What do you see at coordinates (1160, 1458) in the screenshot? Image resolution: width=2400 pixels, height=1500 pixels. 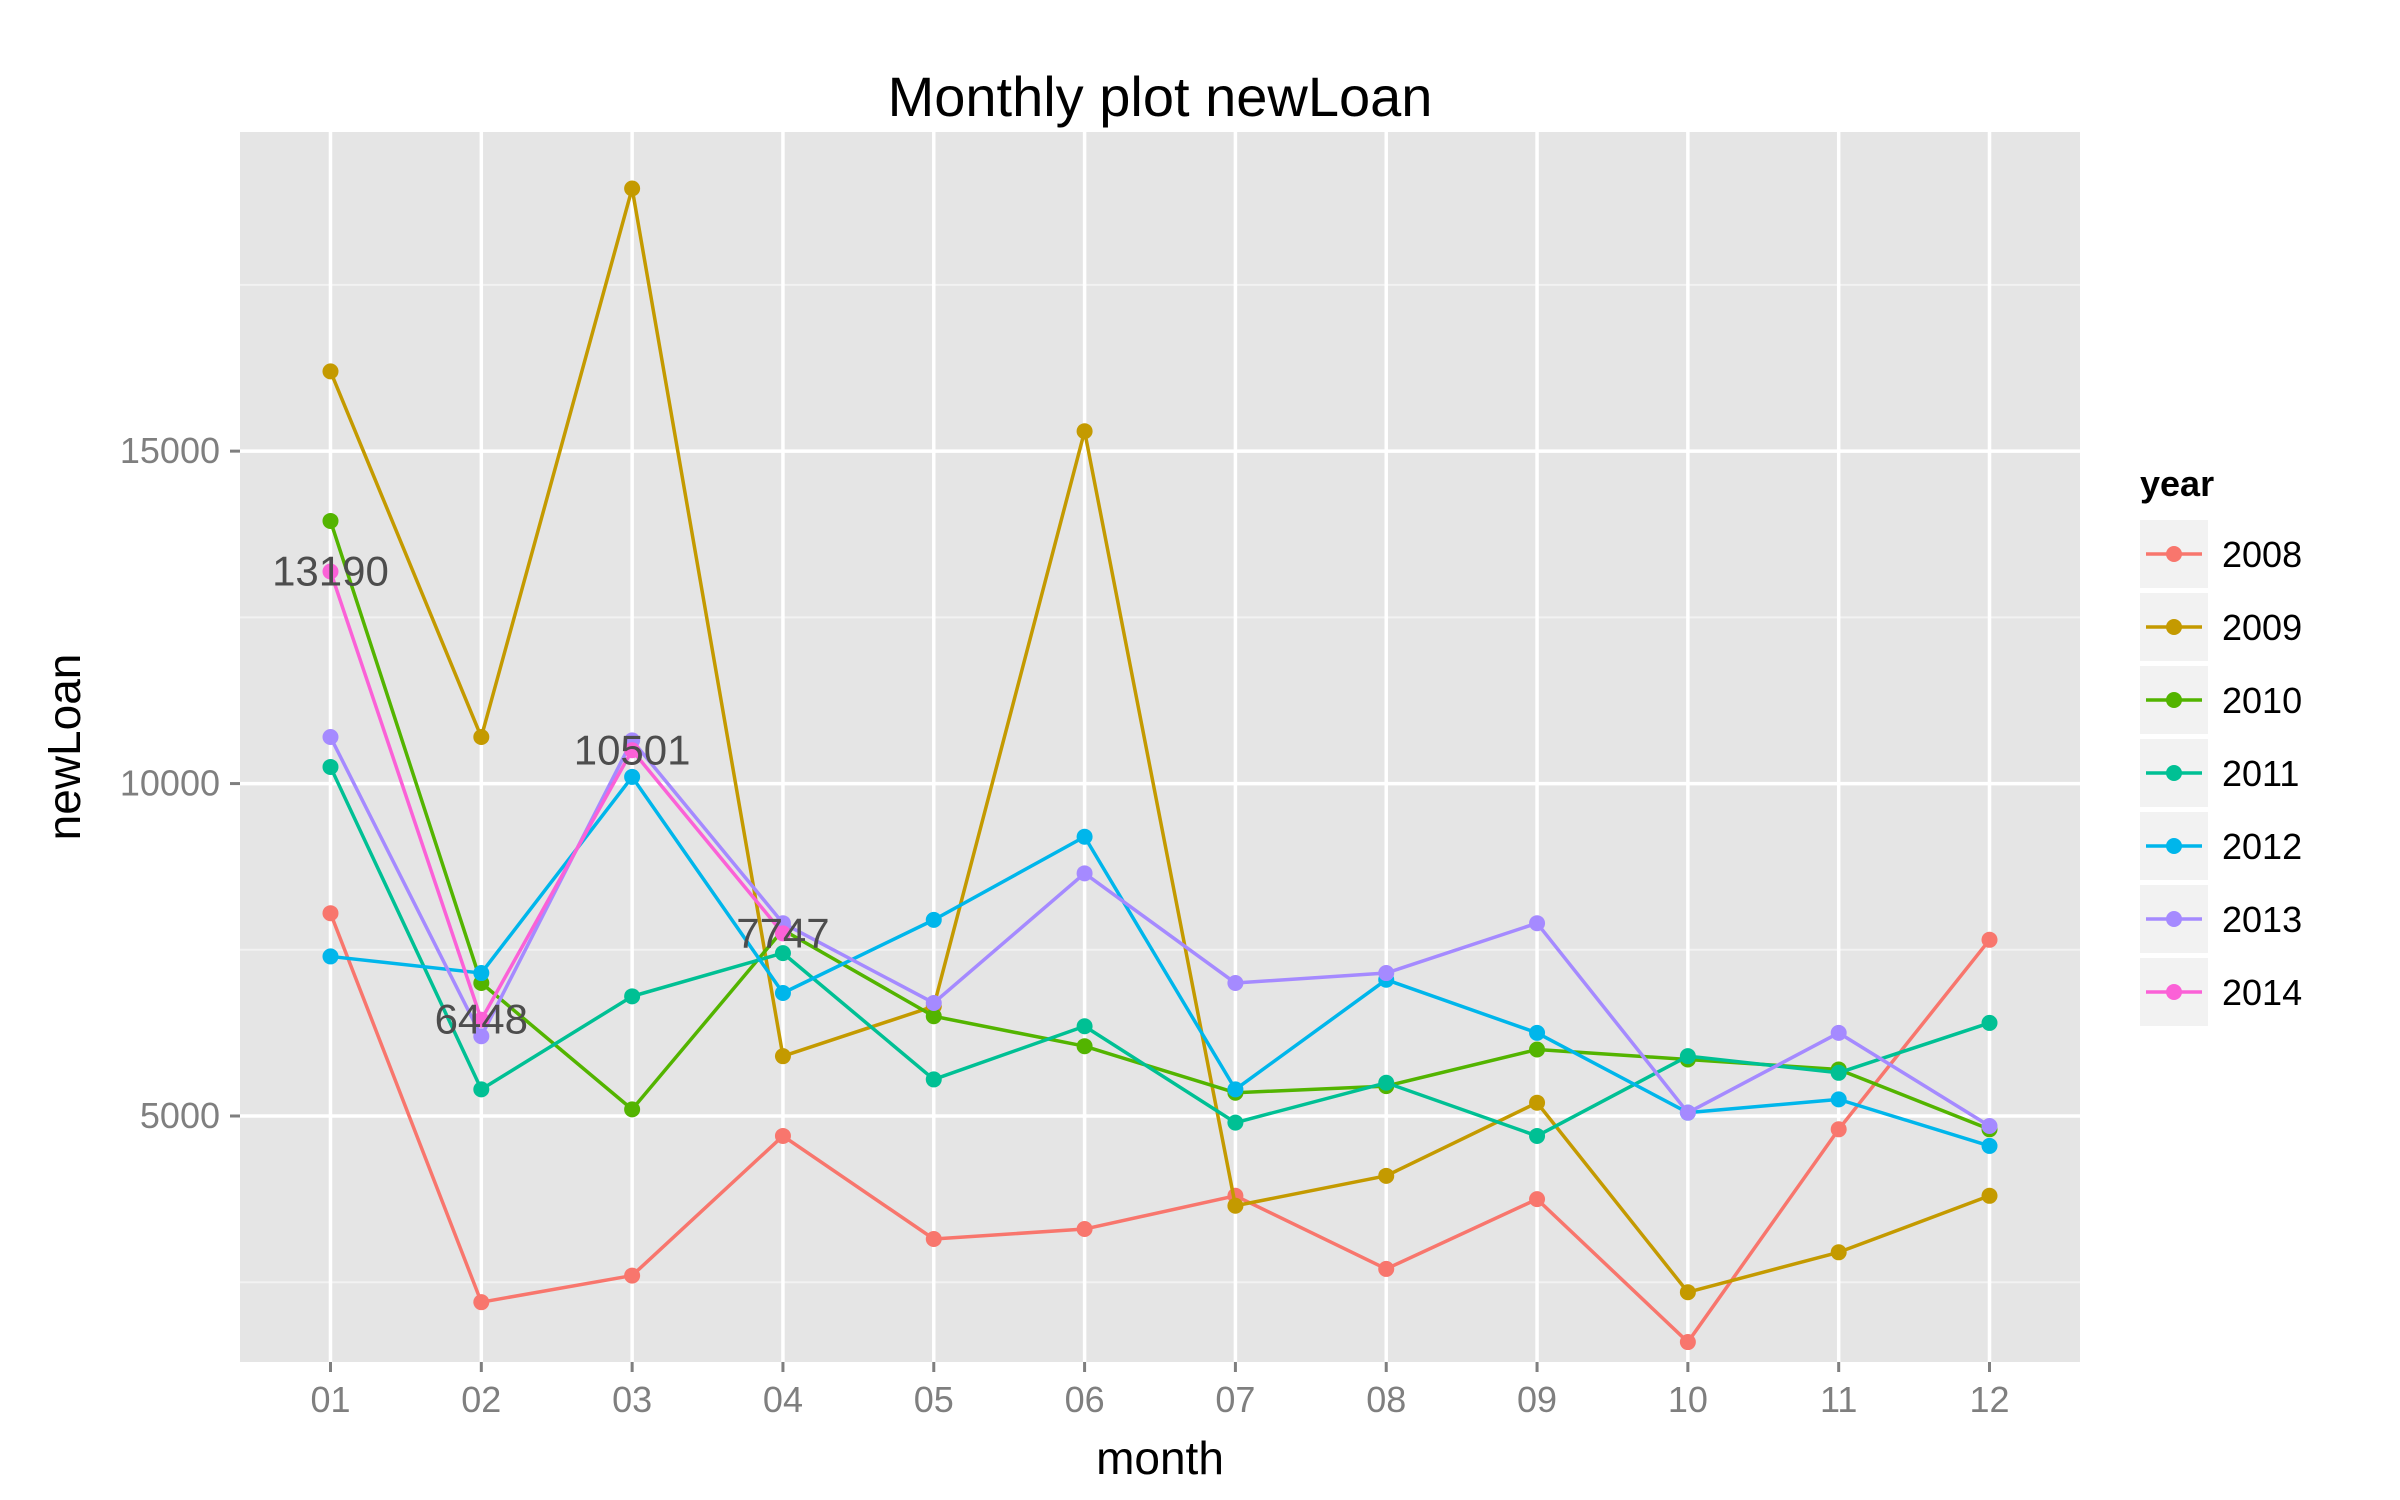 I see `x-axis-title: month` at bounding box center [1160, 1458].